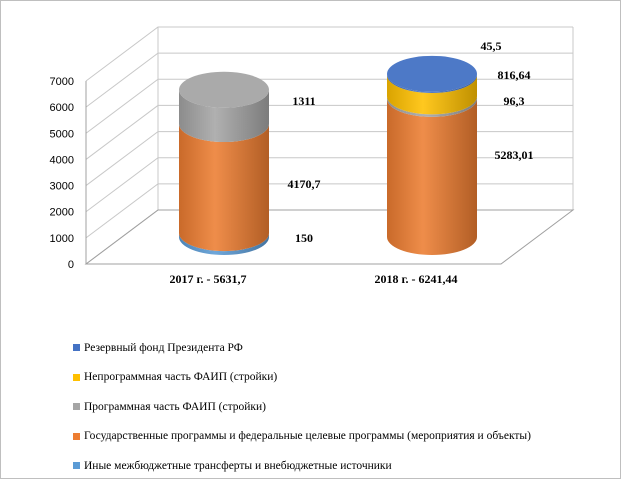 This screenshot has width=621, height=479. I want to click on y-tick-label: 1000, so click(62, 239).